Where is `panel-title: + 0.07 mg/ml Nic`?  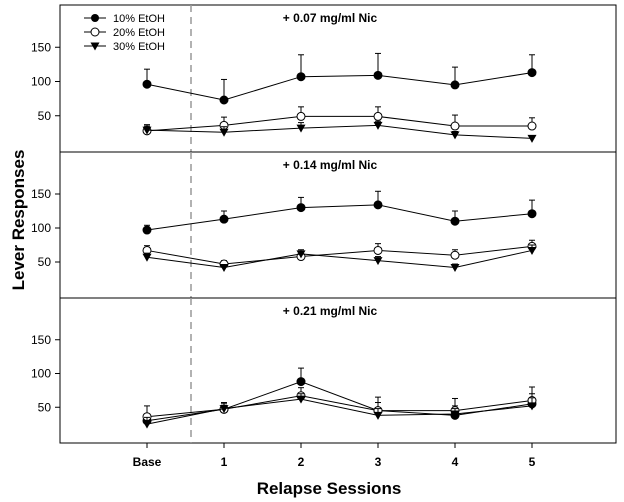 panel-title: + 0.07 mg/ml Nic is located at coordinates (330, 18).